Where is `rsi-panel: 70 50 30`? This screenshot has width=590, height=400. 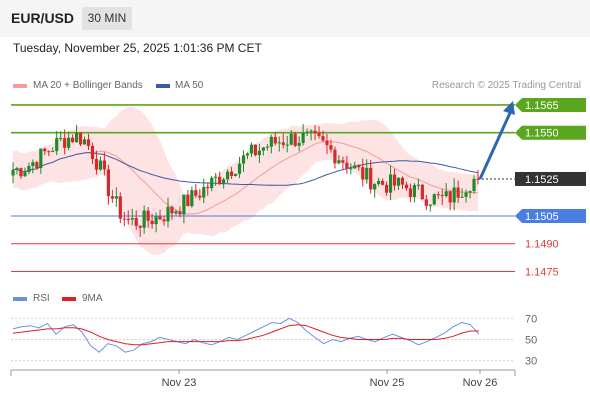 rsi-panel: 70 50 30 is located at coordinates (274, 340).